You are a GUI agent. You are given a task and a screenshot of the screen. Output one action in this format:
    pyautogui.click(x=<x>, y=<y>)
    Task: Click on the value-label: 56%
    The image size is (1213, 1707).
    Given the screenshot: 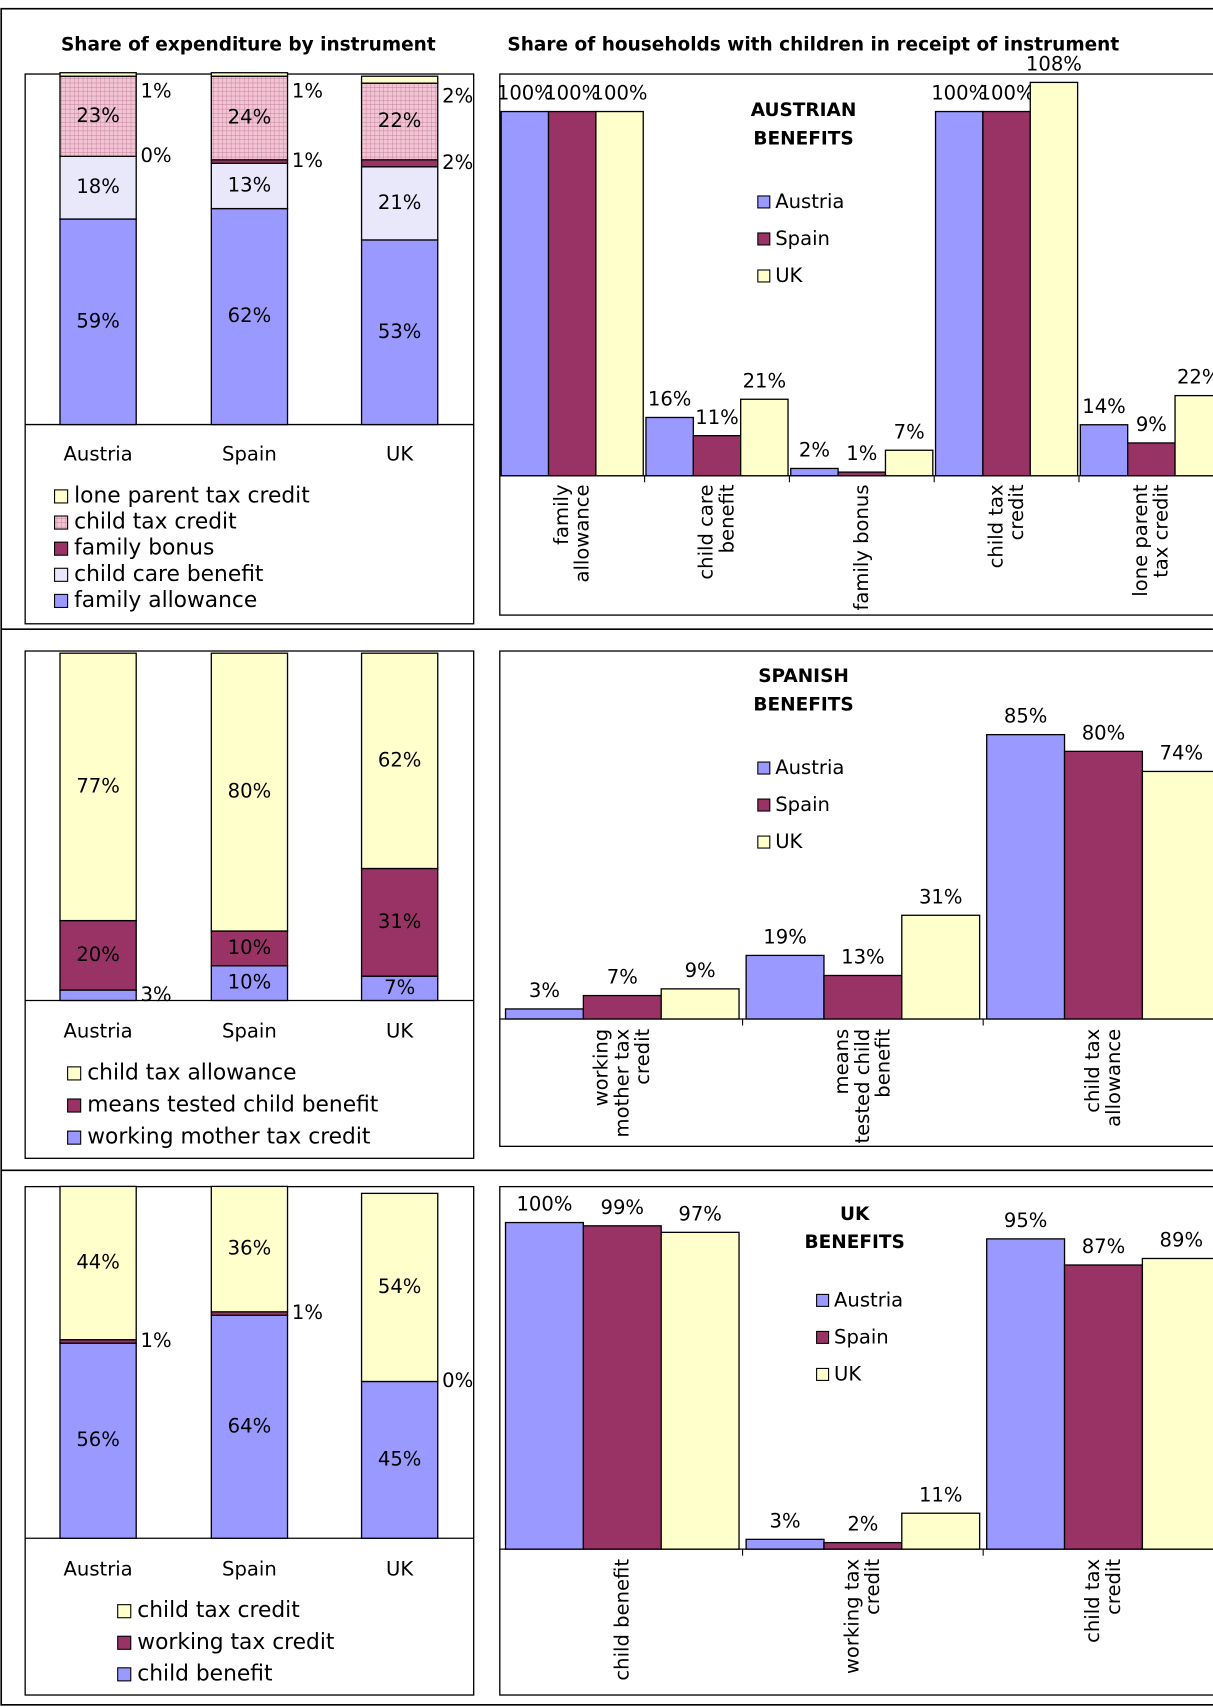 What is the action you would take?
    pyautogui.click(x=98, y=1439)
    